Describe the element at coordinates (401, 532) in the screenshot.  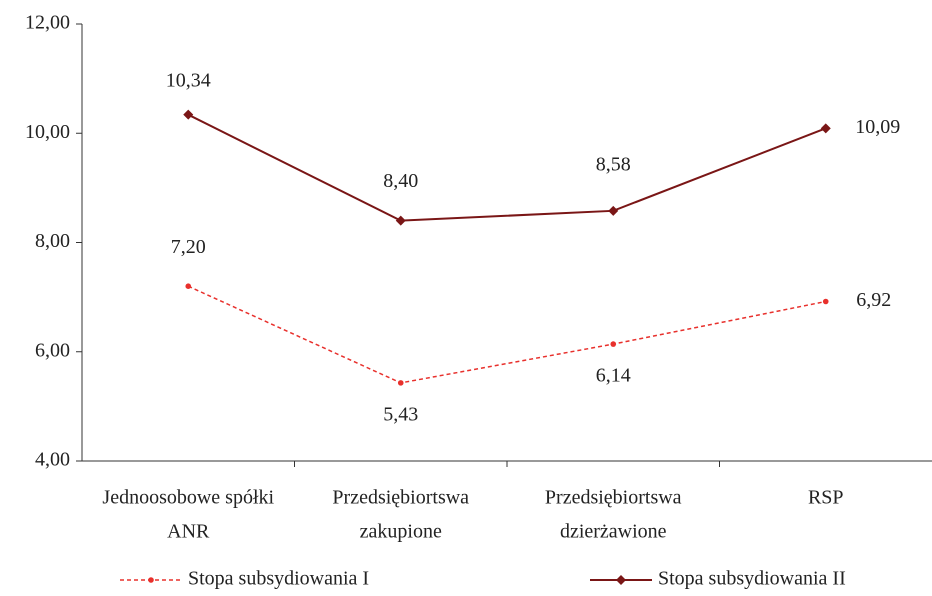
I see `x-tick-label: zakupione` at that location.